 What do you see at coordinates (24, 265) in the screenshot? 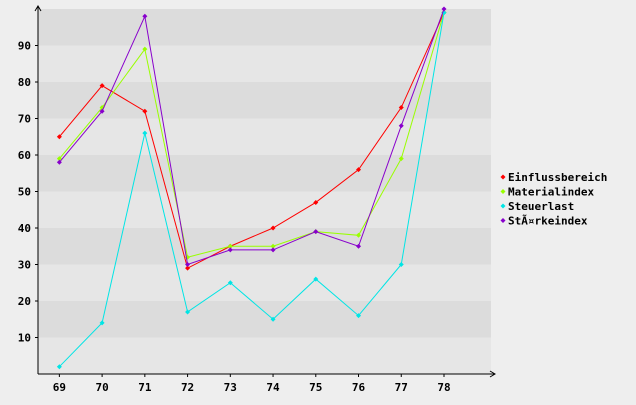
I see `y-tick-label: 30` at bounding box center [24, 265].